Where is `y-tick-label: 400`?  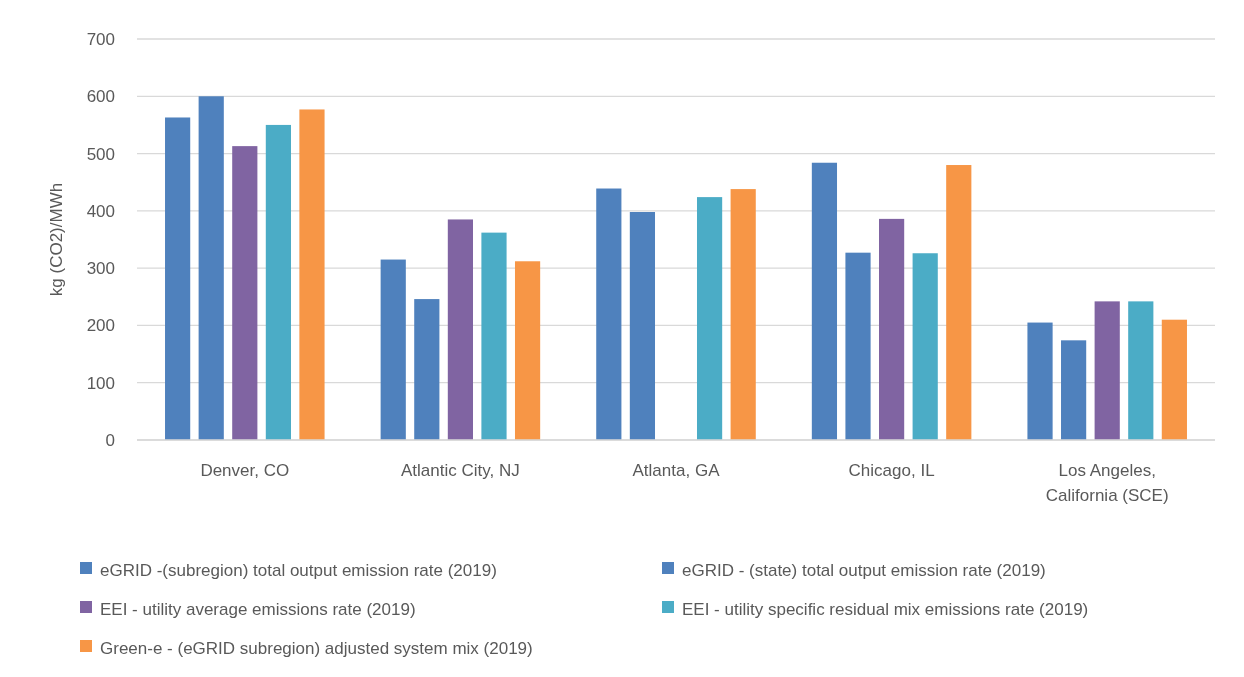 y-tick-label: 400 is located at coordinates (100, 211).